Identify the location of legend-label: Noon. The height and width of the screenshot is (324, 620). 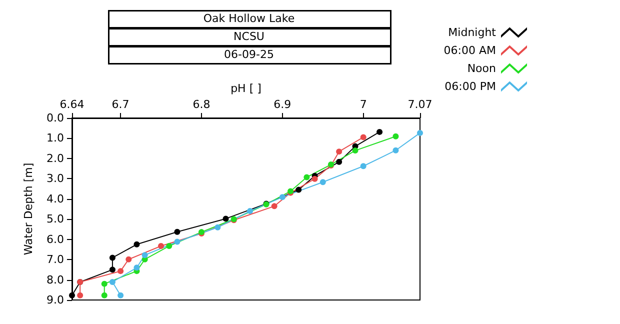
(481, 68).